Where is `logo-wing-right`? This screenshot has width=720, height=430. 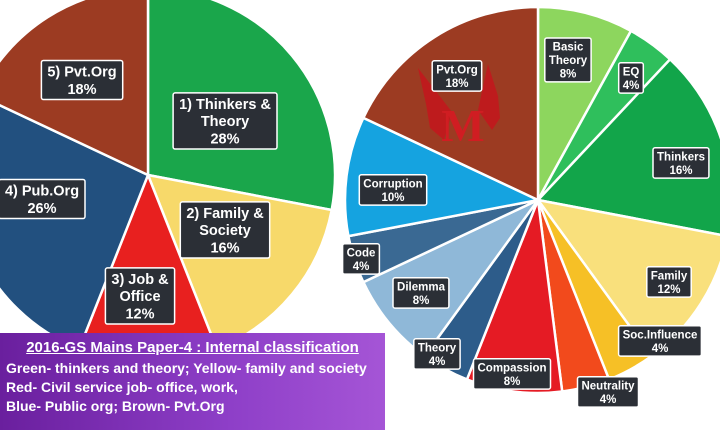 logo-wing-right is located at coordinates (489, 97).